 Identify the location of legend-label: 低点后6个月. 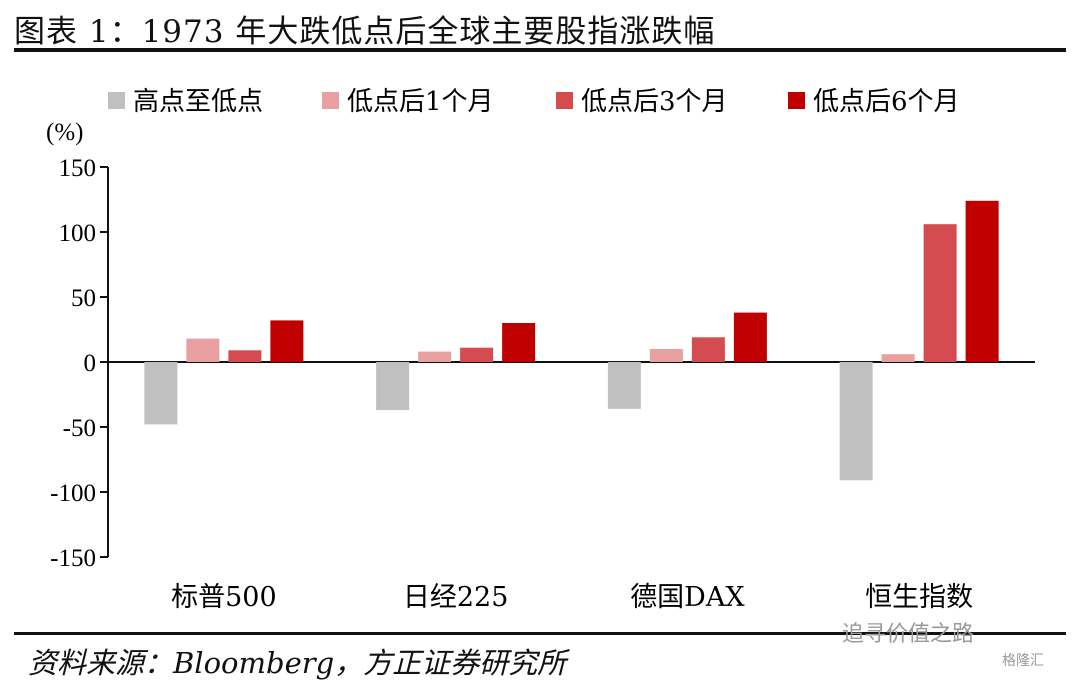
(886, 102).